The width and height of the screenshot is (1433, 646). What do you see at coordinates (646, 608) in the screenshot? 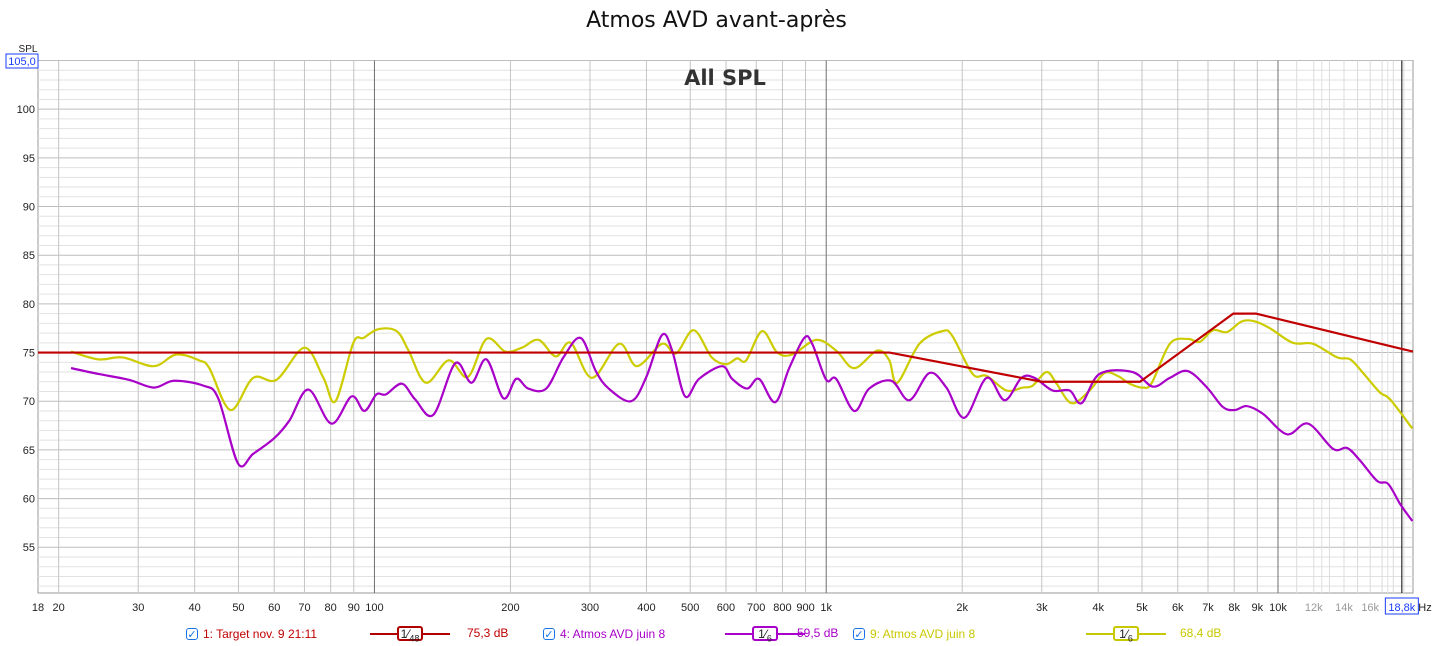
I see `x-tick-label: 400` at bounding box center [646, 608].